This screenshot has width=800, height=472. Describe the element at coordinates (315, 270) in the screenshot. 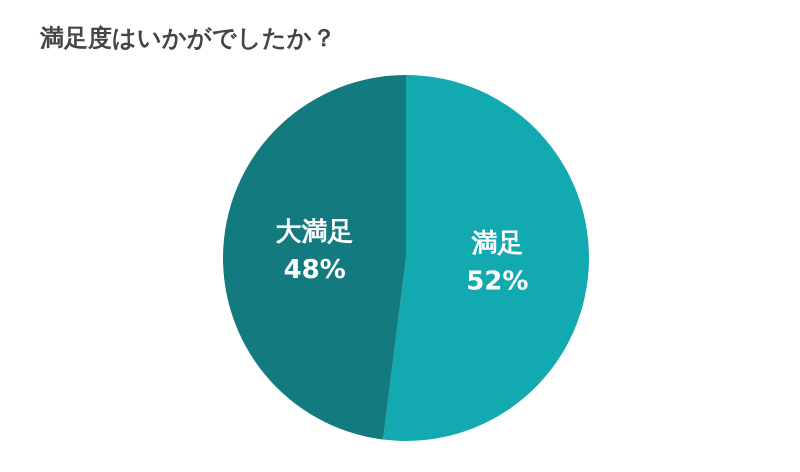

I see `data-label: 48%` at that location.